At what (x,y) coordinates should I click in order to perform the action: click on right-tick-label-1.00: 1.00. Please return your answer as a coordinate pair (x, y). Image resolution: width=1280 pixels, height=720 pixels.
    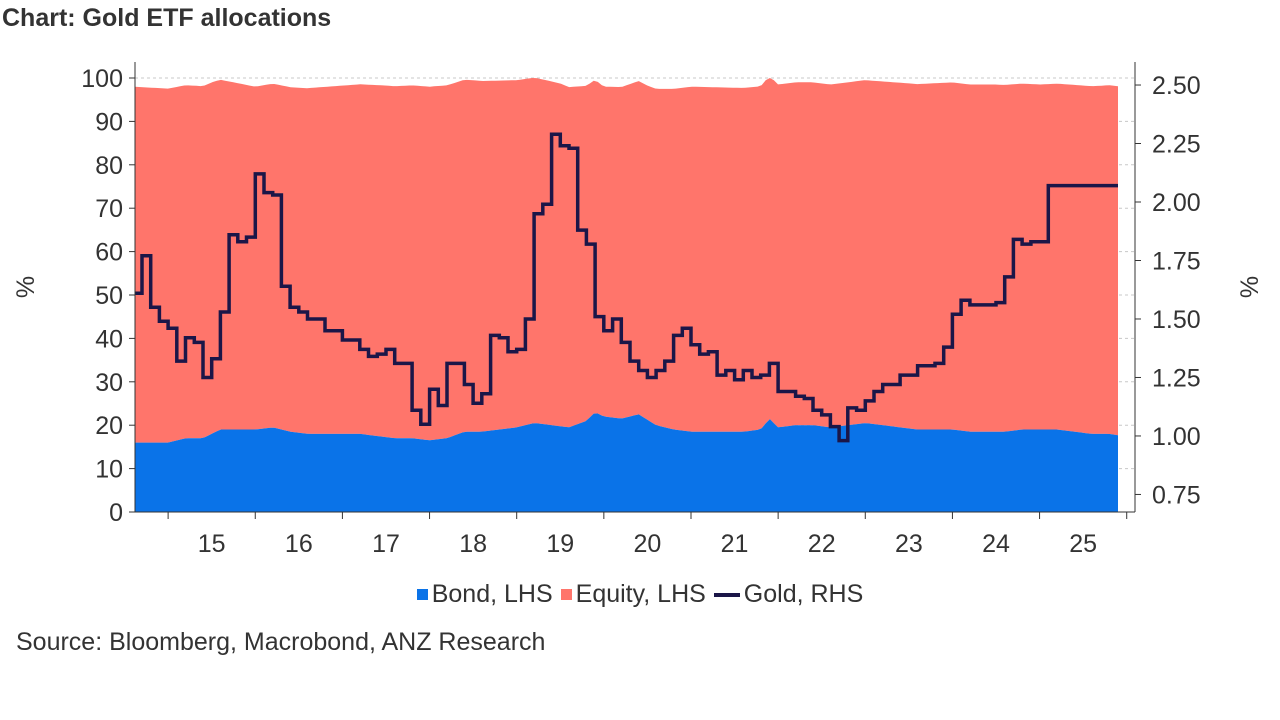
    Looking at the image, I should click on (1176, 437).